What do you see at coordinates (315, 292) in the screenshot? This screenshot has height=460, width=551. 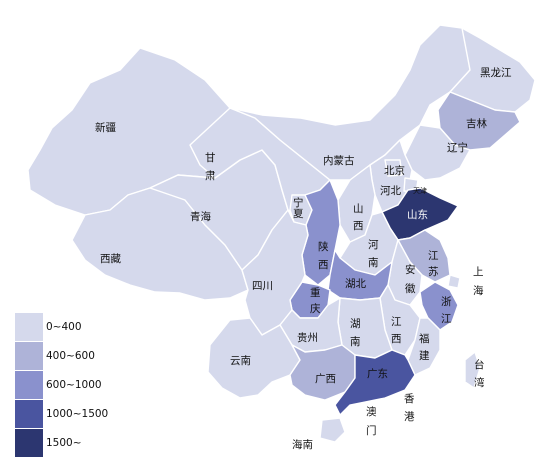 I see `label-chongqing-1: 重` at bounding box center [315, 292].